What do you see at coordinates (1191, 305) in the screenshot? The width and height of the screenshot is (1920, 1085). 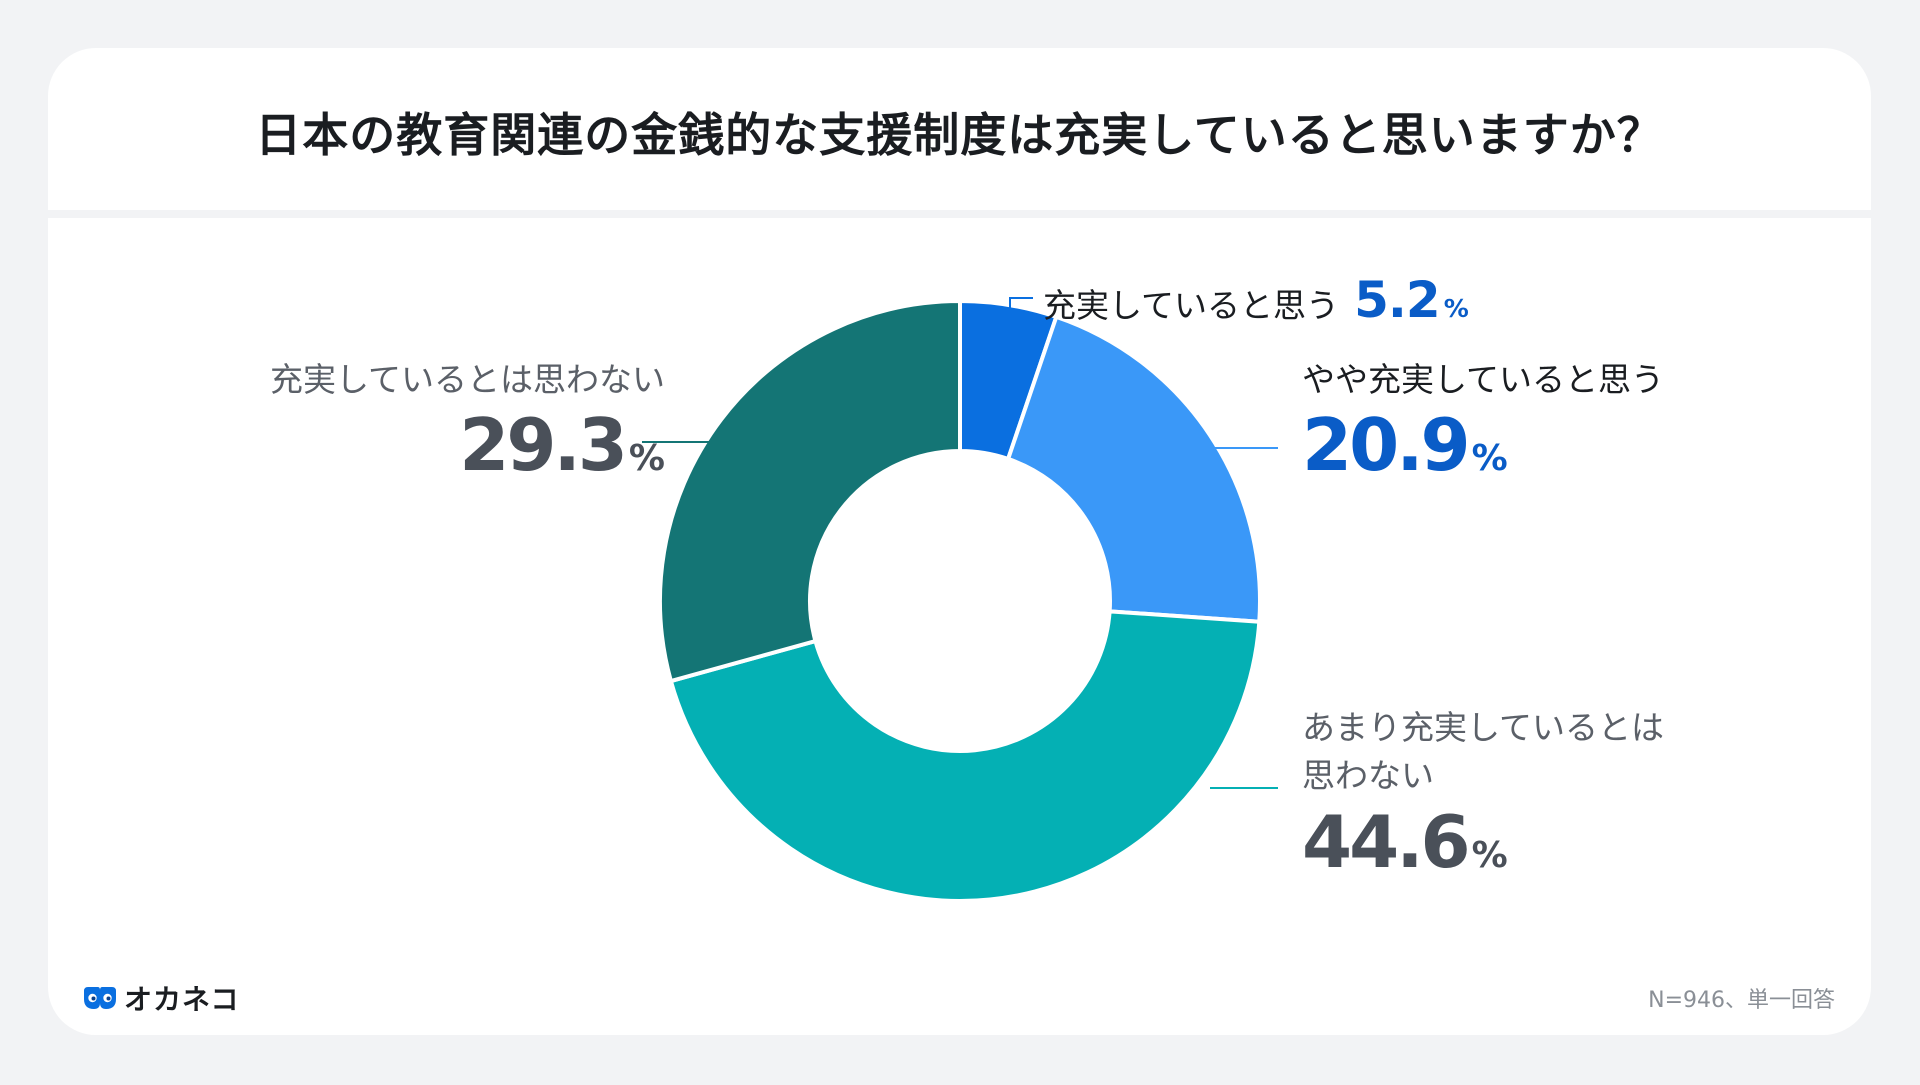 I see `label-s1-text: 充実していると思う` at bounding box center [1191, 305].